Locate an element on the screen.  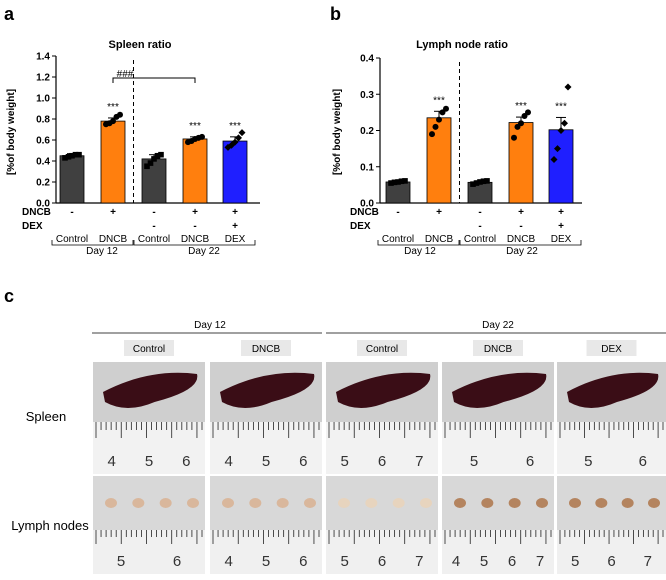
chart-b-row-label-dncb: DNCB is located at coordinates (364, 212).